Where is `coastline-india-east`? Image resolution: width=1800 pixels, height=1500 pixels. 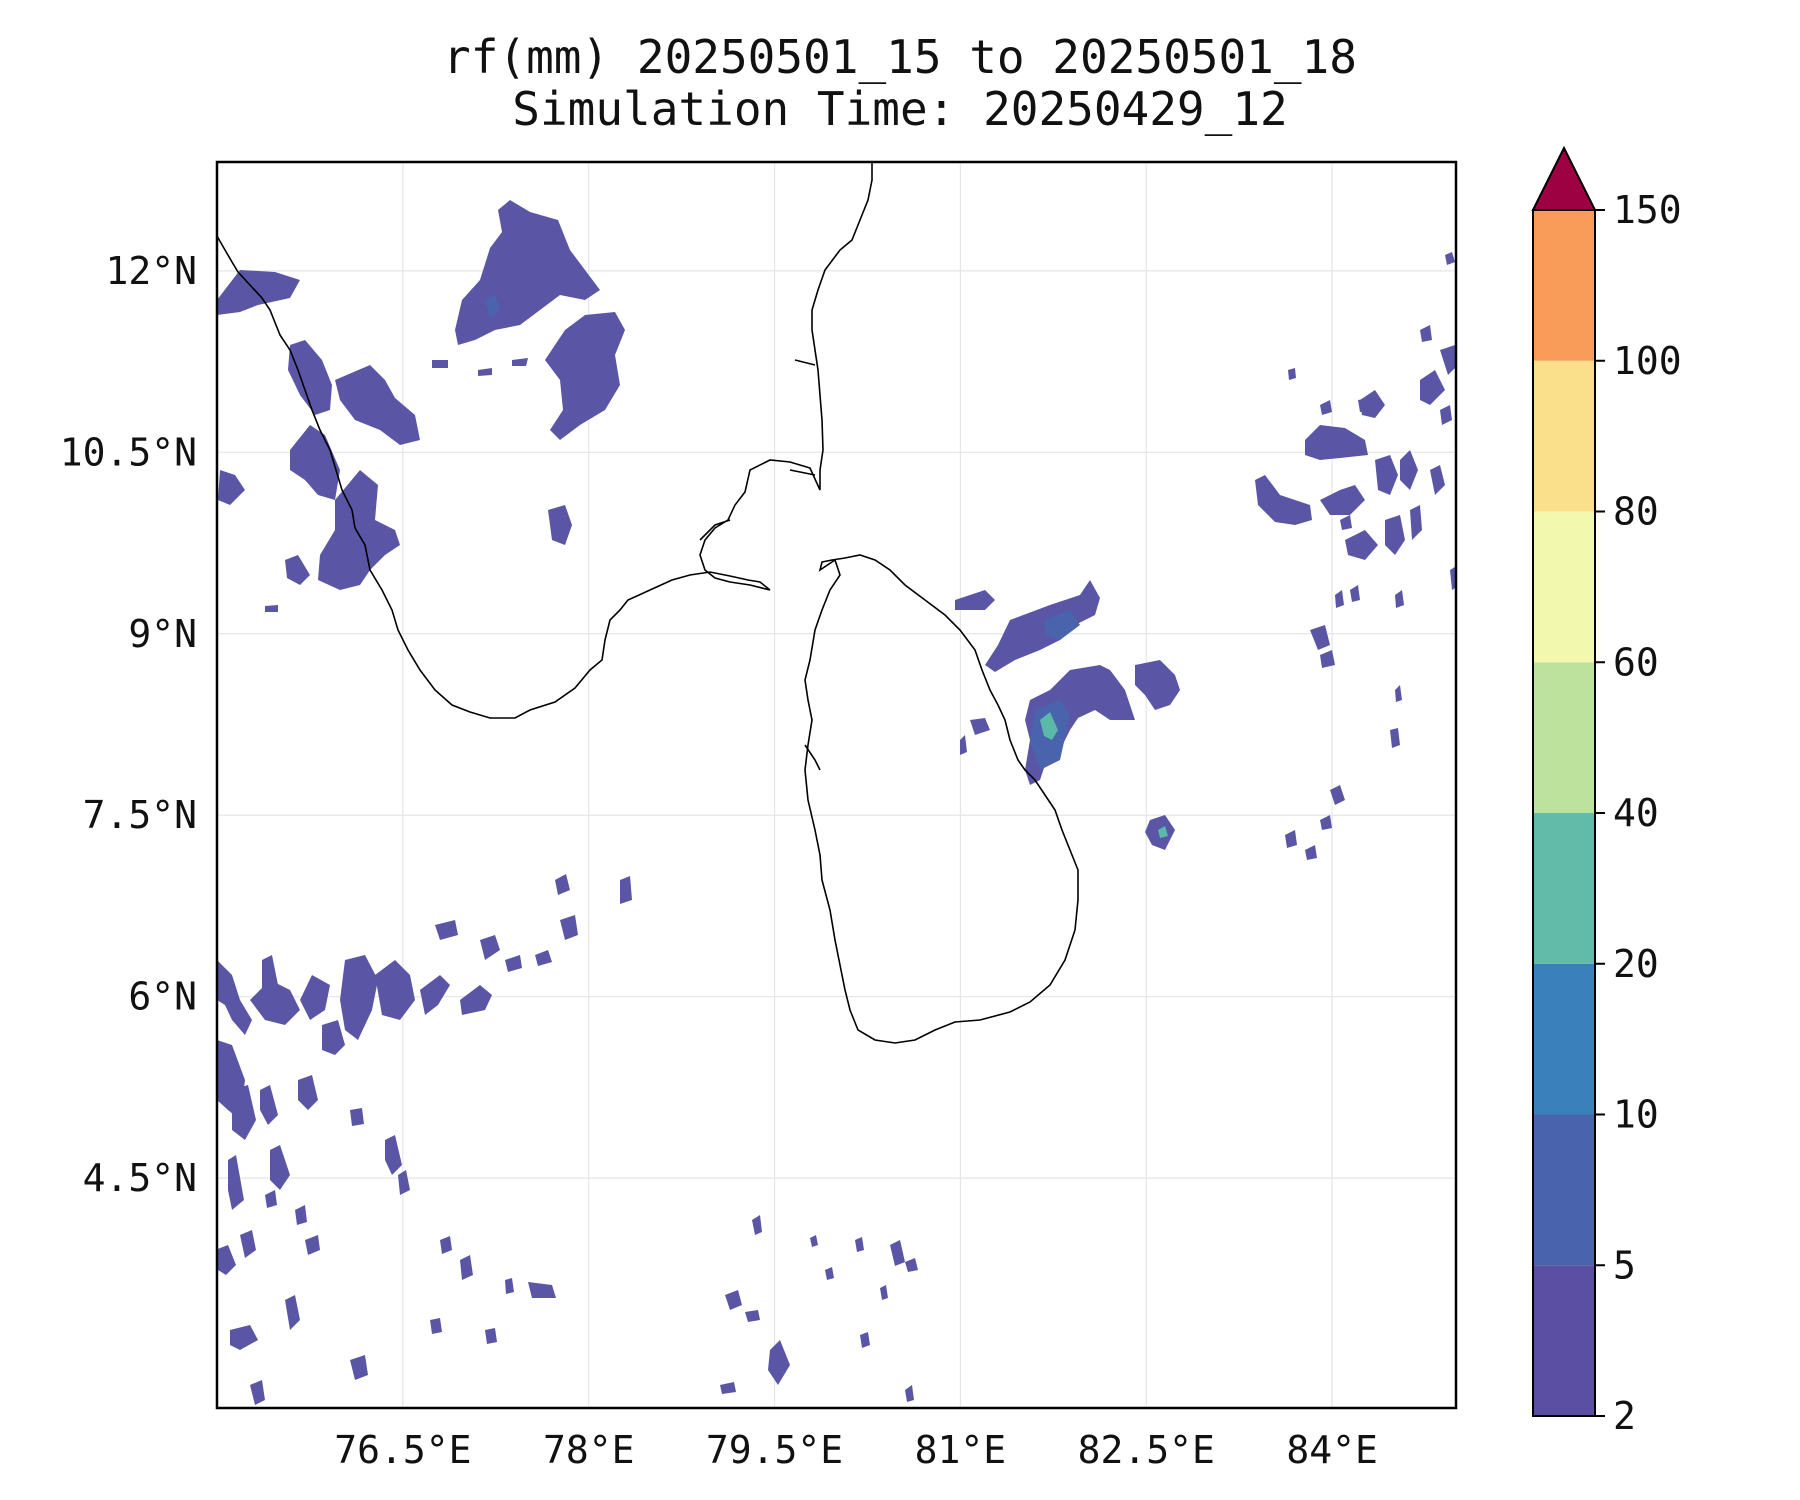 coastline-india-east is located at coordinates (786, 376).